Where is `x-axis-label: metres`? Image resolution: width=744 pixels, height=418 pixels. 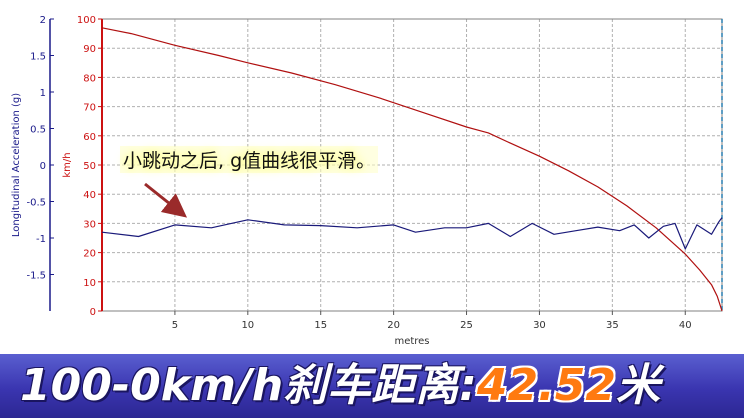
x-axis-label: metres is located at coordinates (411, 341).